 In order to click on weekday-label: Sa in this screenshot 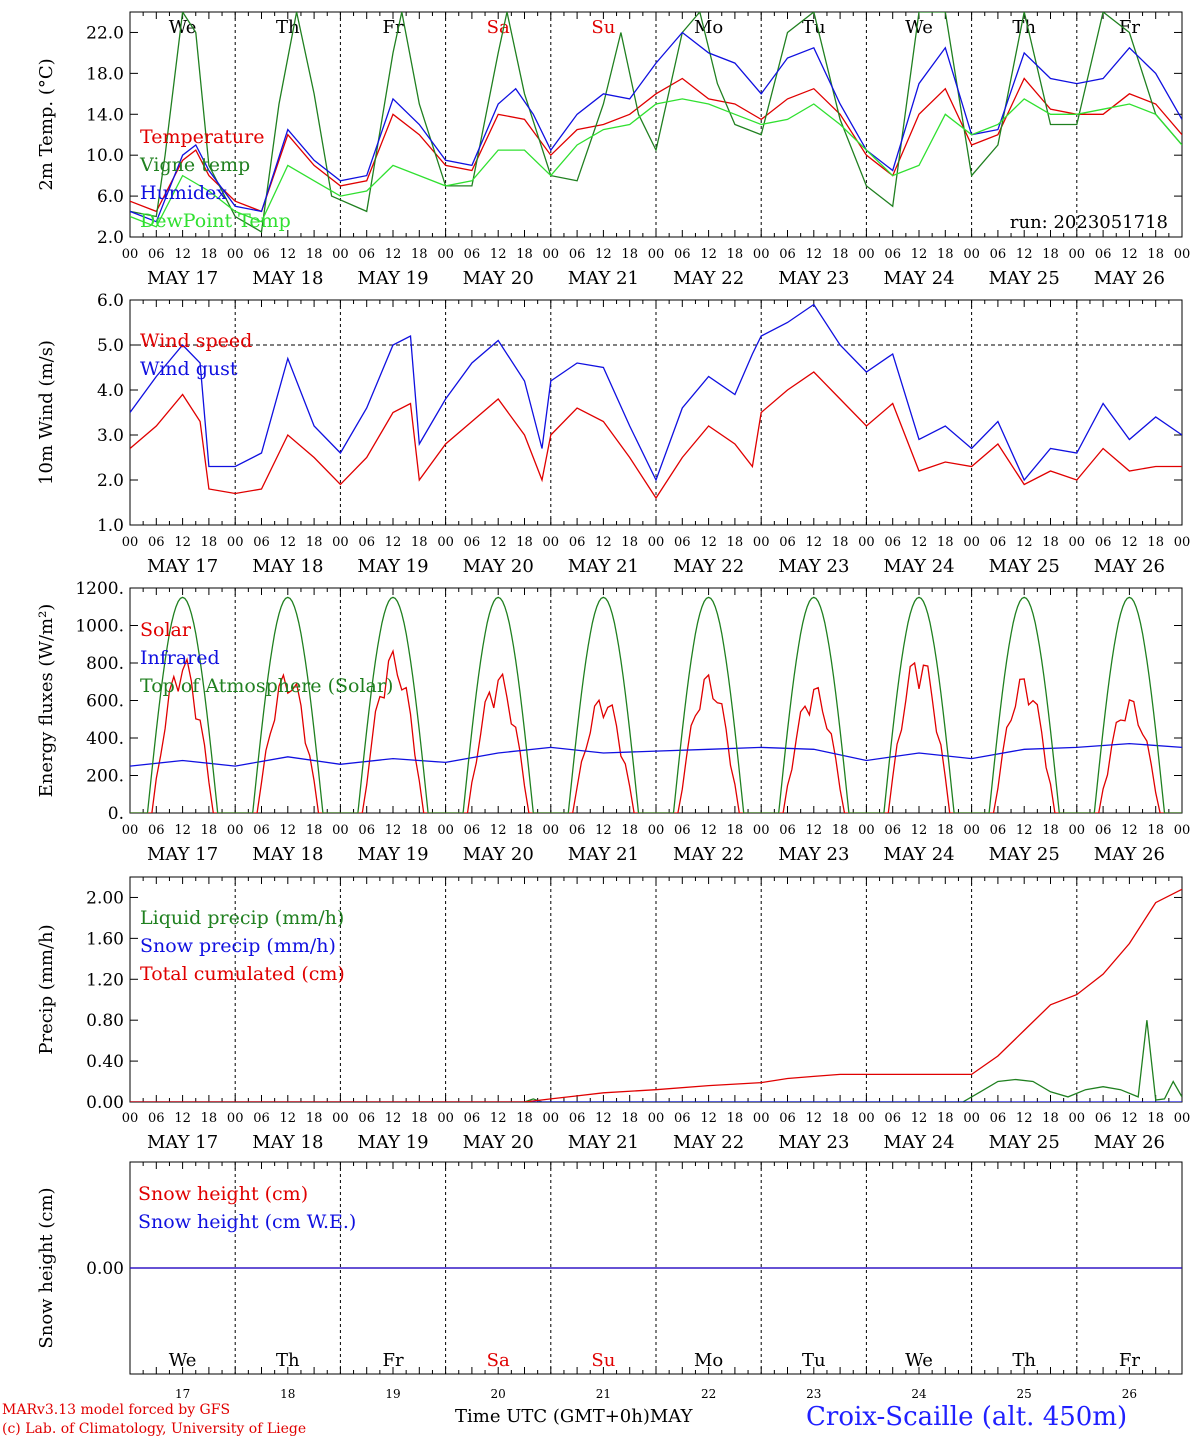, I will do `click(498, 1360)`.